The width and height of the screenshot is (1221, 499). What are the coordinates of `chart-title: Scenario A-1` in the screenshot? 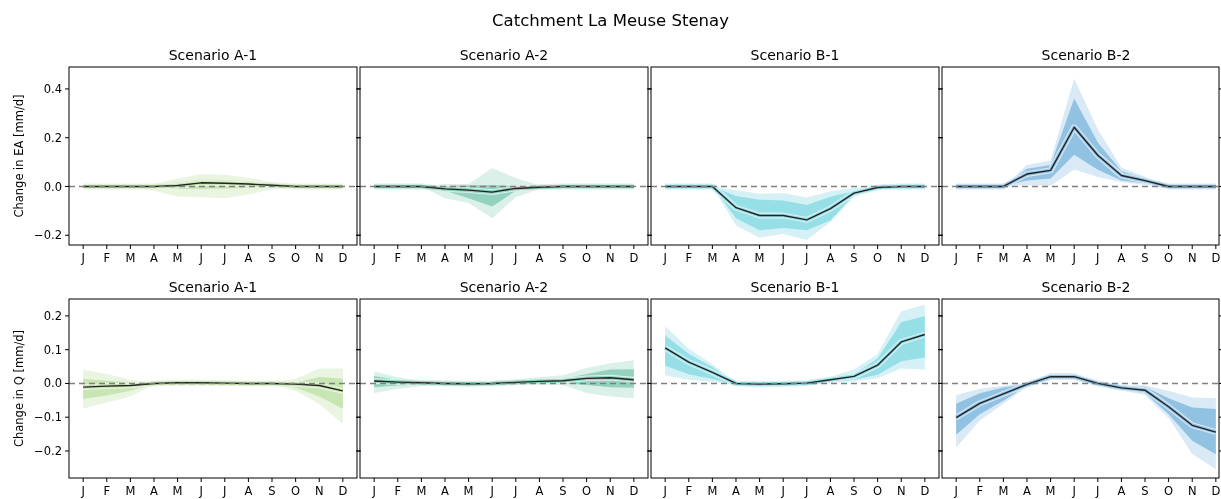 It's located at (213, 55).